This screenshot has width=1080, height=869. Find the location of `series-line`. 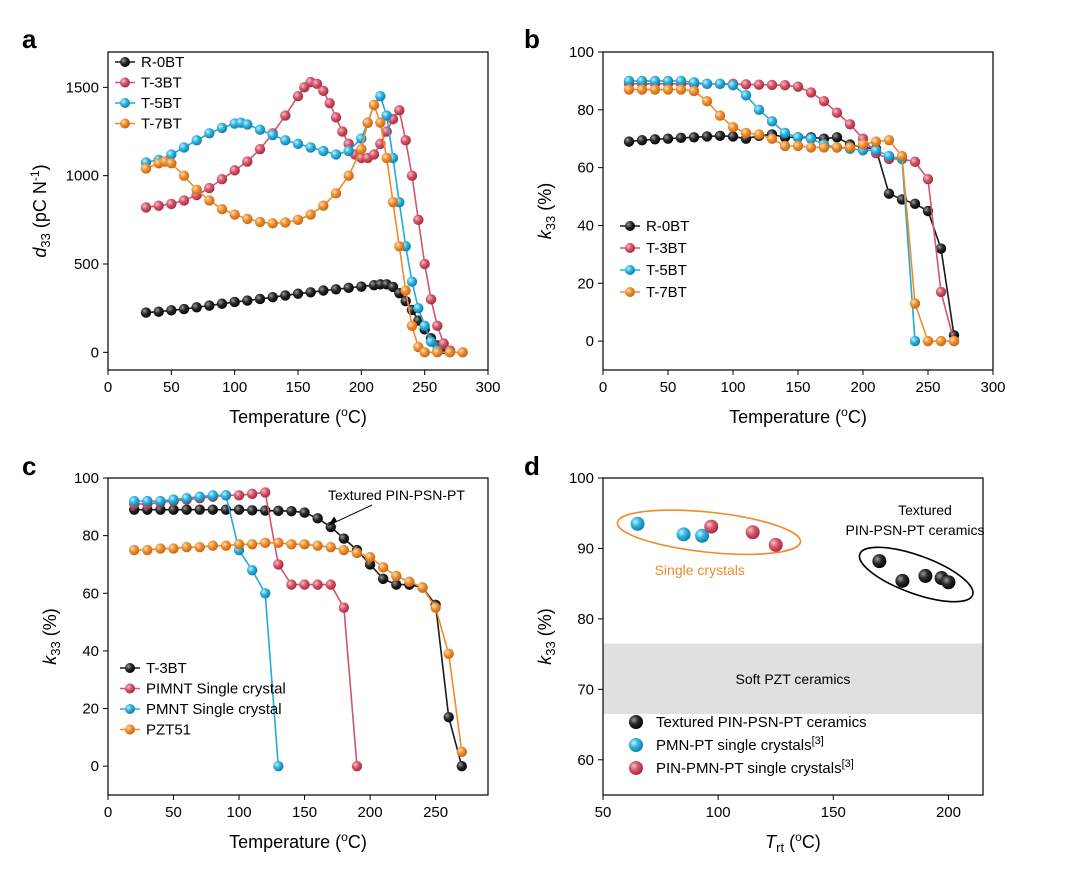

series-line is located at coordinates (291, 223).